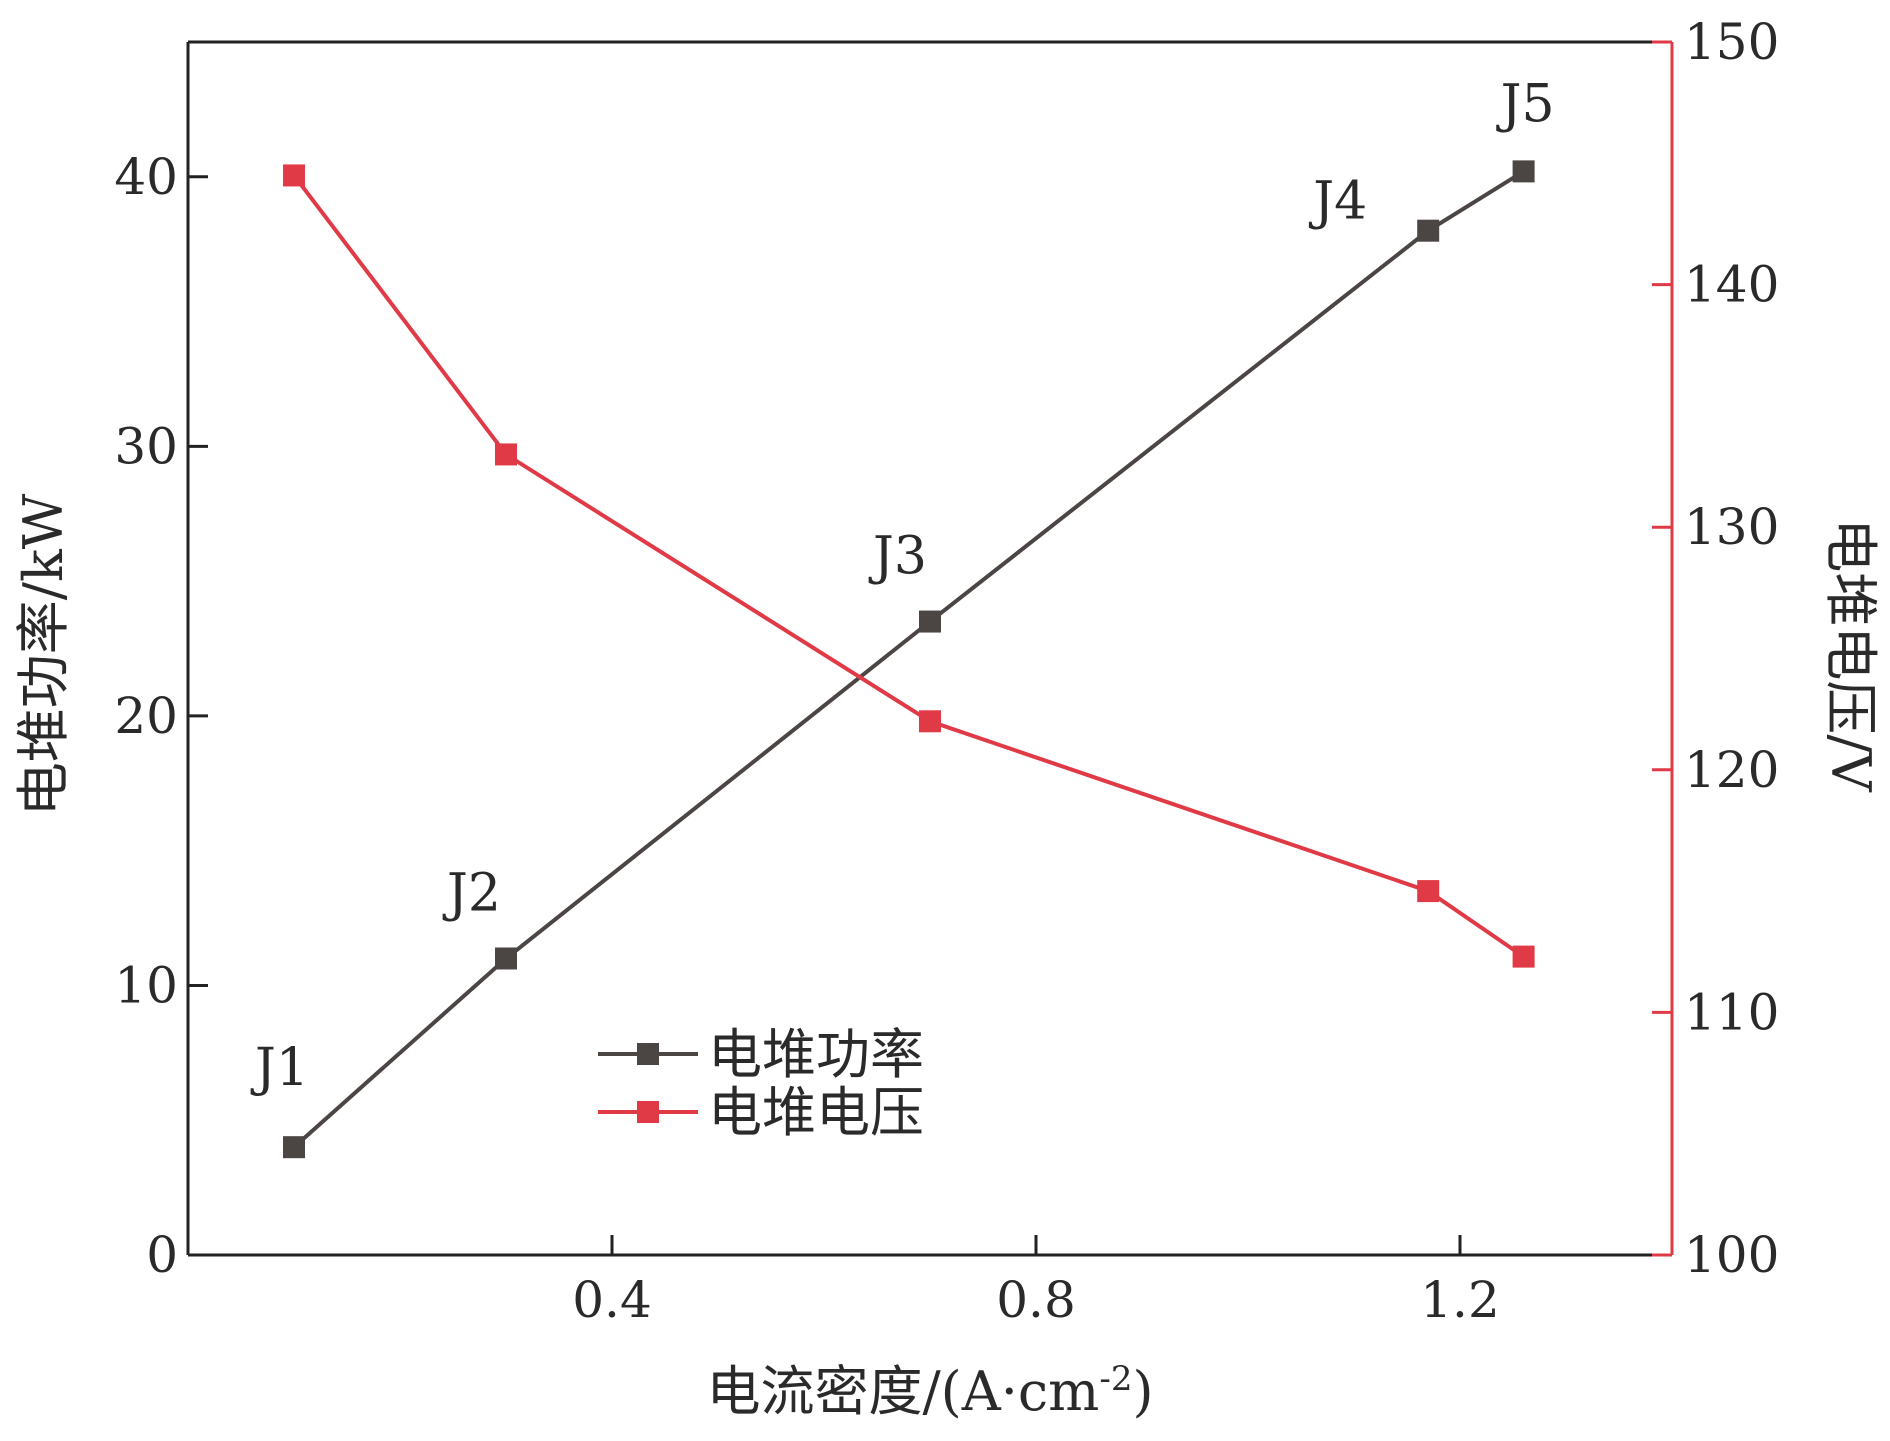  I want to click on y-right-tick-label: 120, so click(1731, 770).